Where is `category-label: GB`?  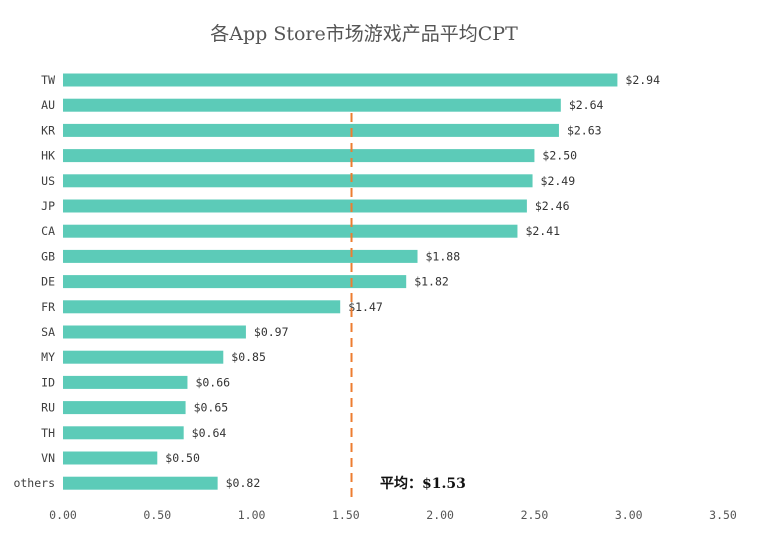 category-label: GB is located at coordinates (48, 256).